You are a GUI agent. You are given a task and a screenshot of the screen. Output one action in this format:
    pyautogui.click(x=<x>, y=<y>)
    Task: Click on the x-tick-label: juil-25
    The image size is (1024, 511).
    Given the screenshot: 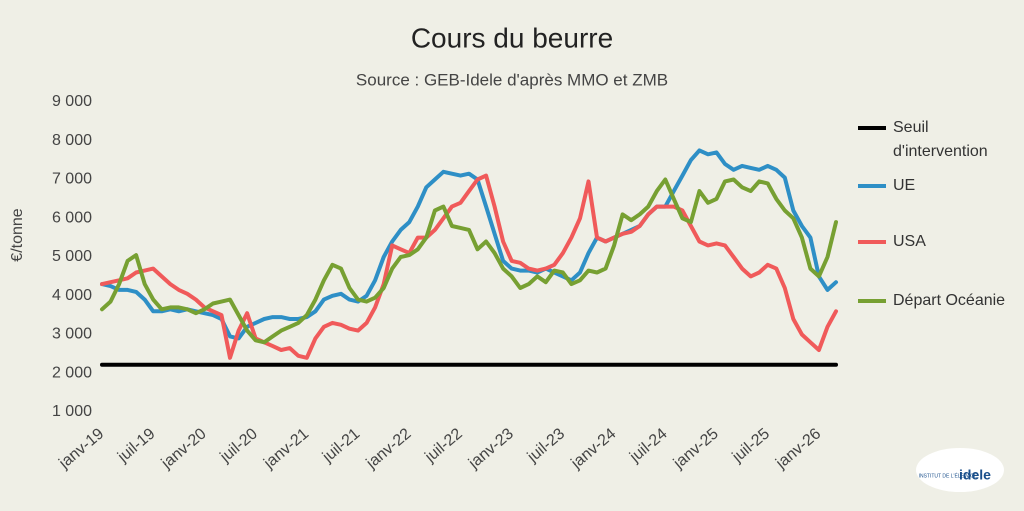 What is the action you would take?
    pyautogui.click(x=751, y=445)
    